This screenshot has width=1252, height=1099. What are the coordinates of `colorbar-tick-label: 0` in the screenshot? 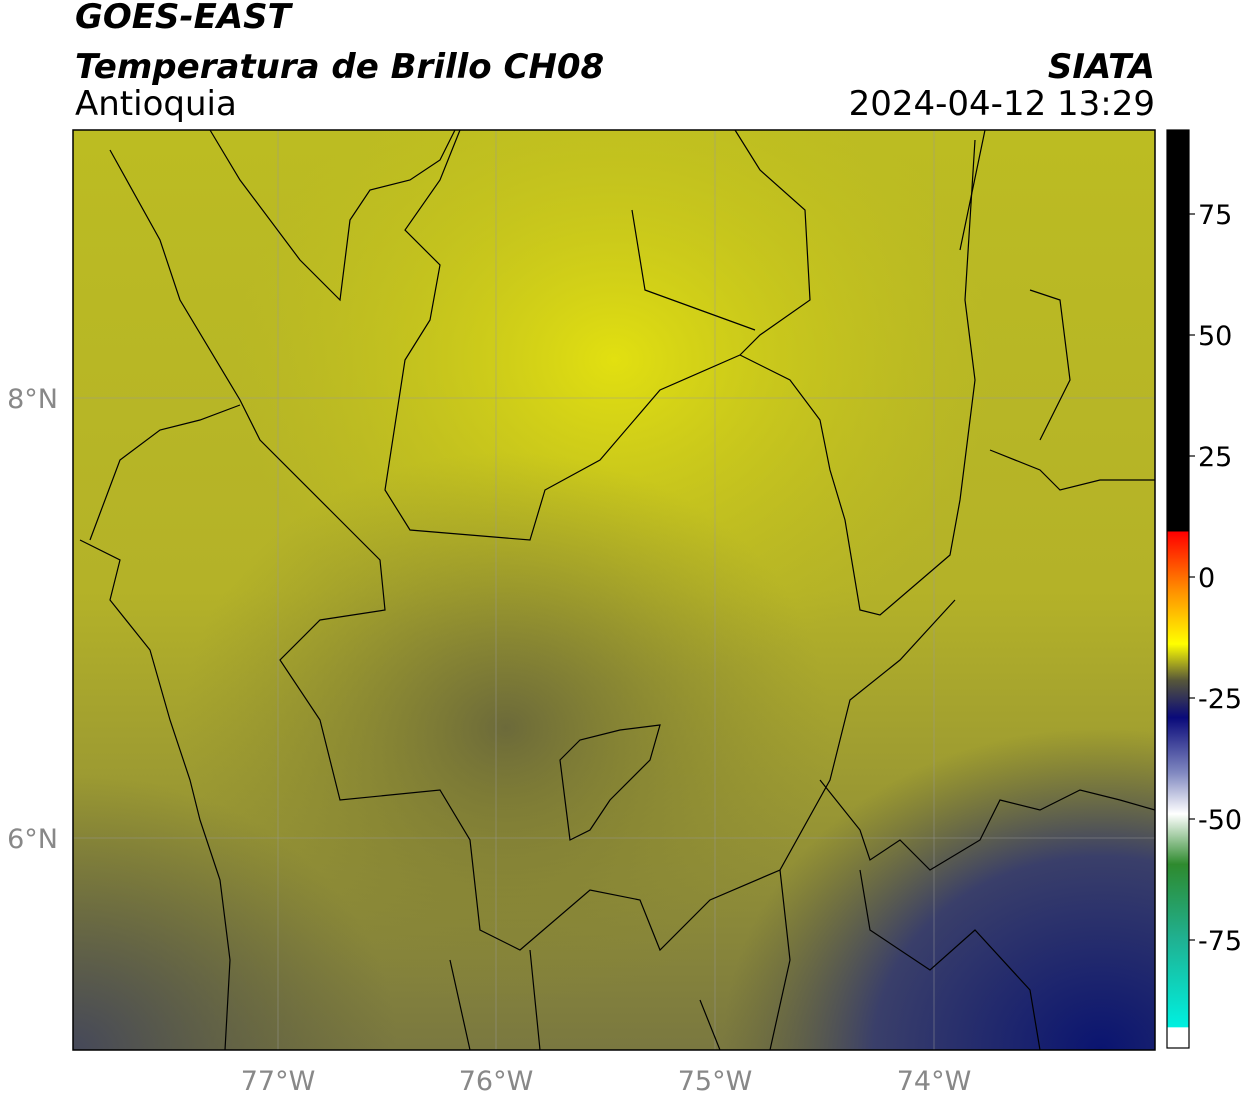 It's located at (1206, 578).